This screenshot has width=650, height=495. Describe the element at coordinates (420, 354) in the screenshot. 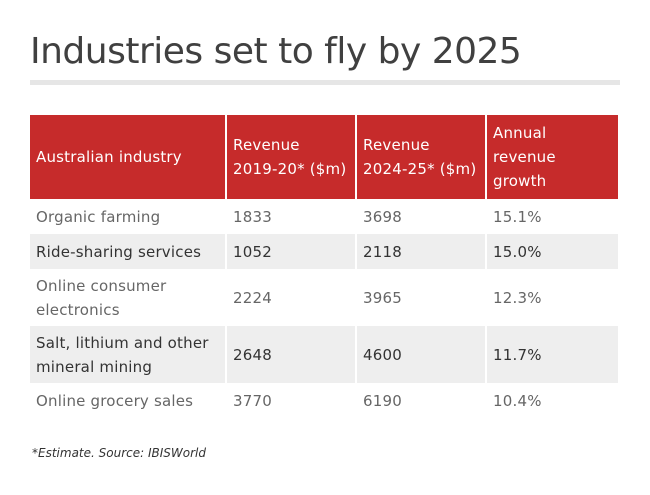

I see `cell-revenue-2024-25: 4600` at that location.